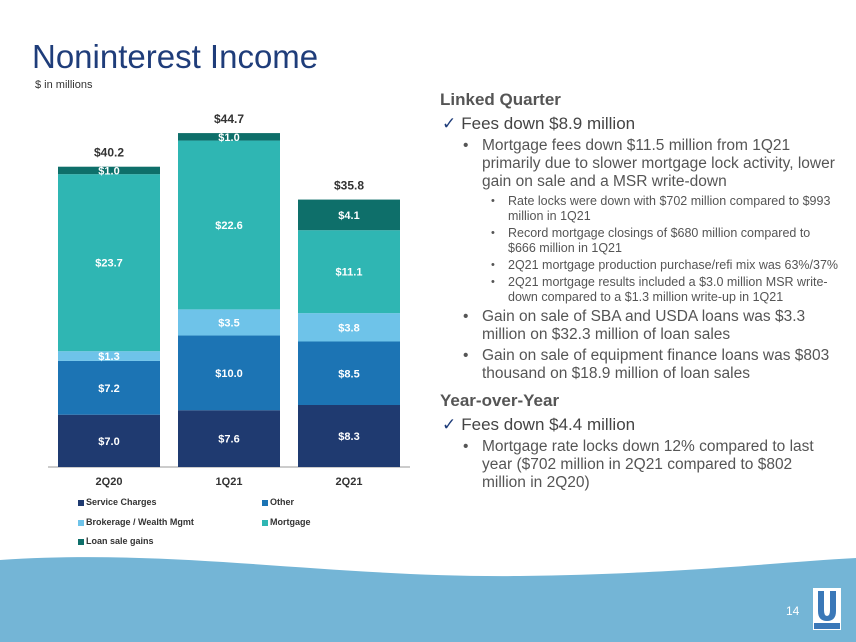  I want to click on data-label: $3.8, so click(348, 328).